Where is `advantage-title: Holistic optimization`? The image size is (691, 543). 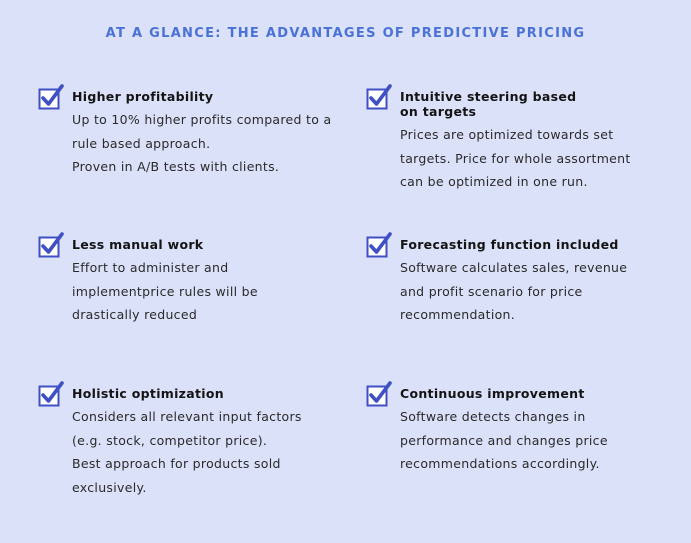 advantage-title: Holistic optimization is located at coordinates (148, 393).